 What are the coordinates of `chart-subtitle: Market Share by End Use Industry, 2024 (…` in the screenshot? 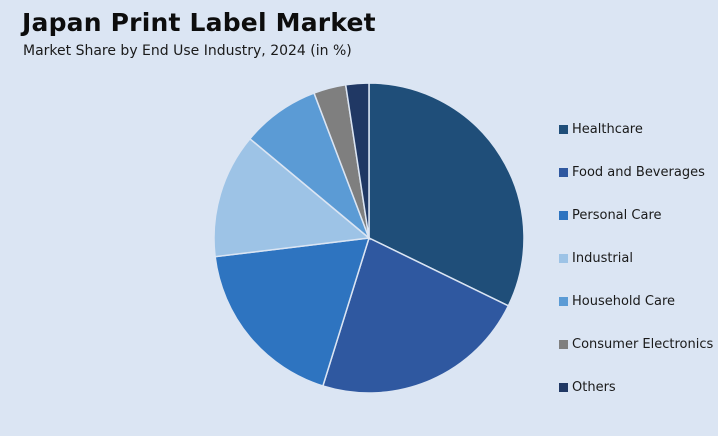 It's located at (187, 51).